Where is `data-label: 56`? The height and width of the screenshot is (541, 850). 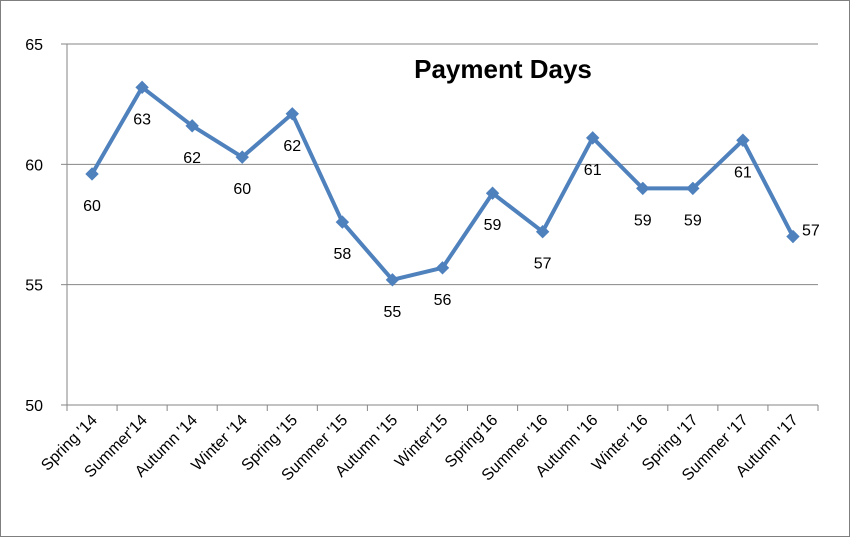
data-label: 56 is located at coordinates (443, 300).